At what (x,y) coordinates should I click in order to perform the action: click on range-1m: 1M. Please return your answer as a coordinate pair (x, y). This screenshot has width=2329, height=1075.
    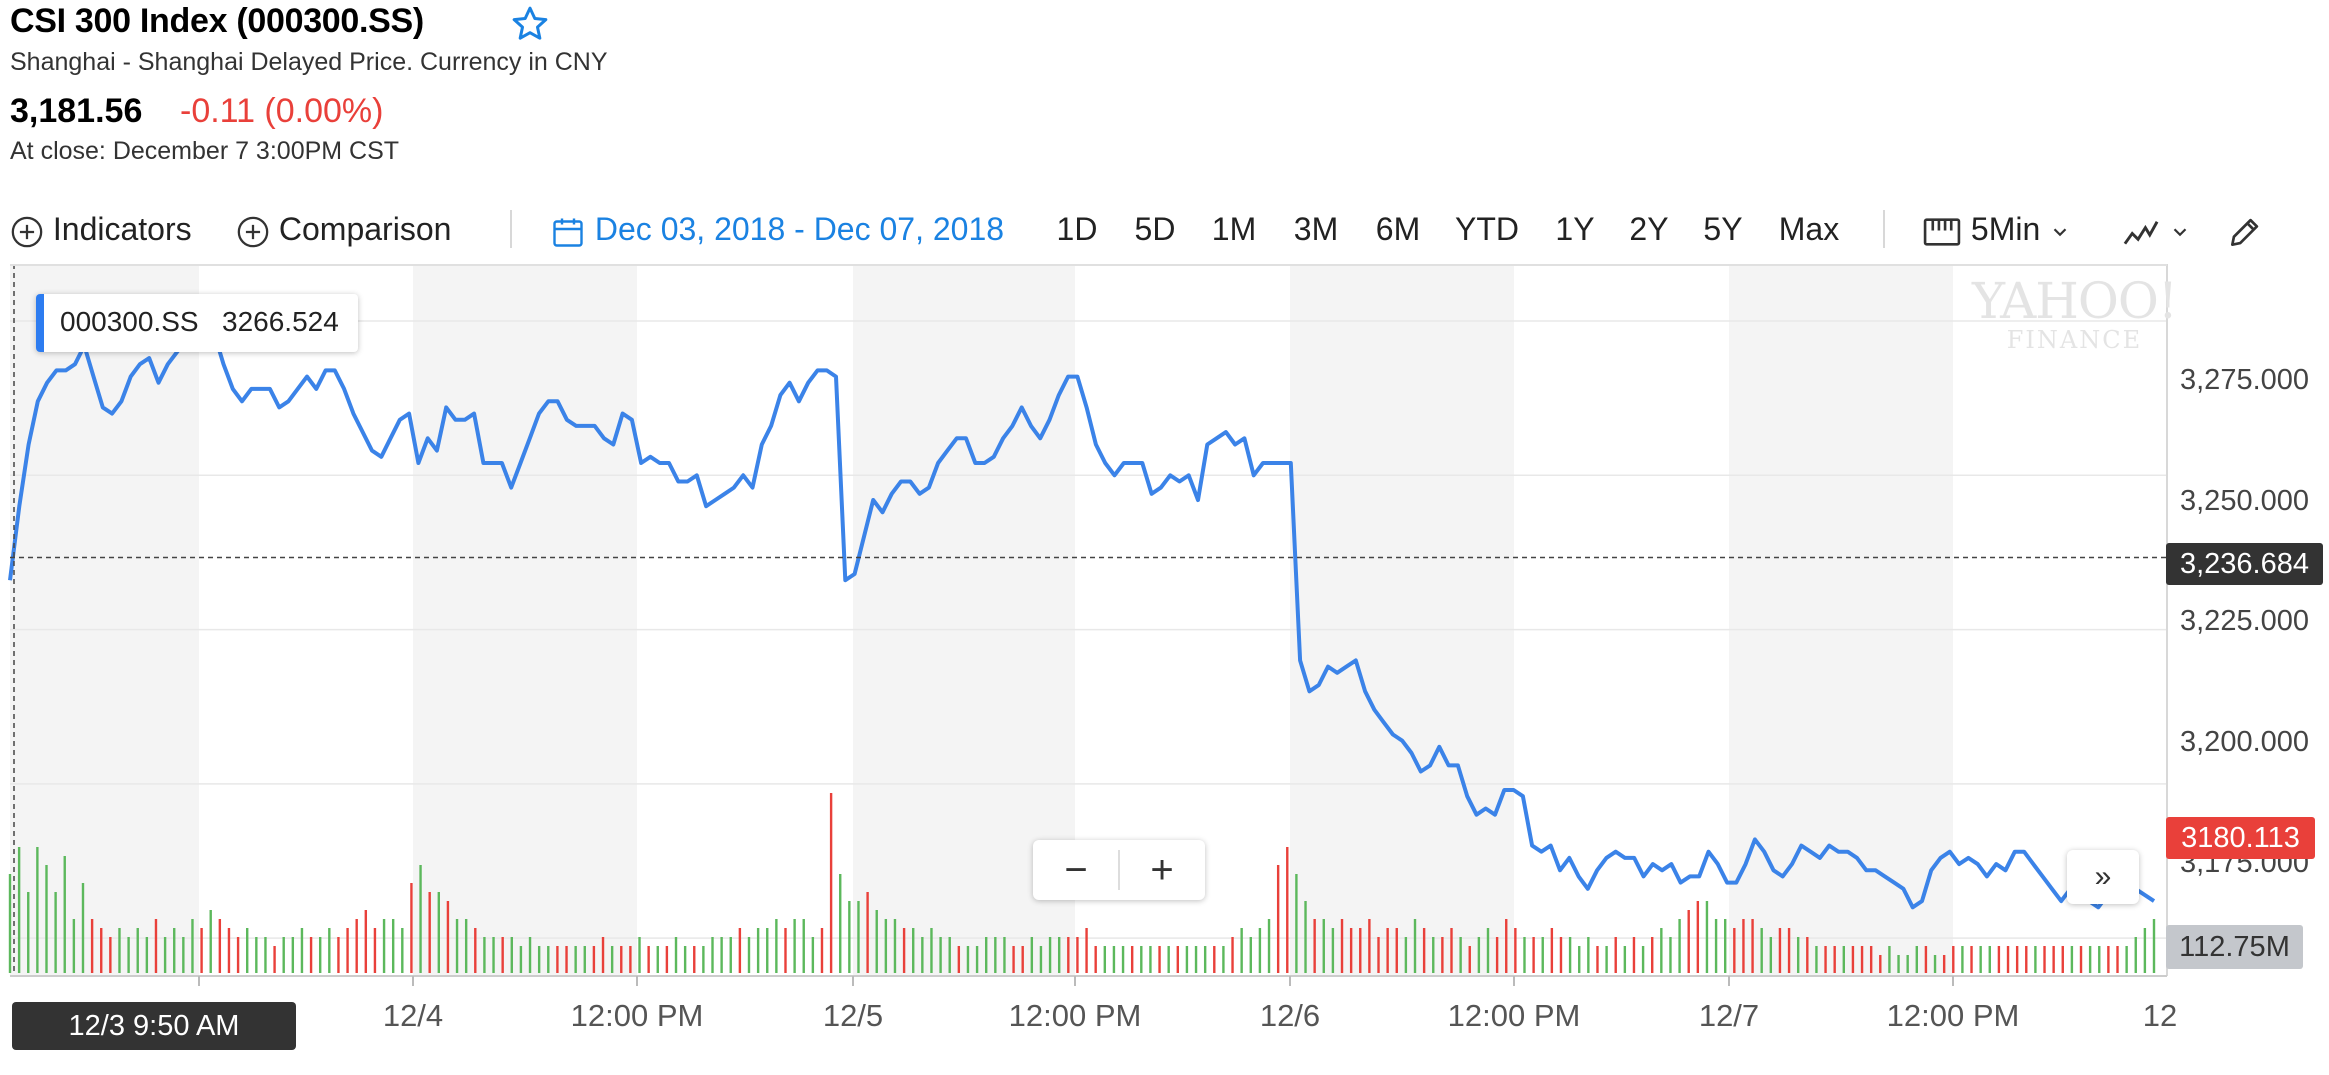
    Looking at the image, I should click on (1234, 229).